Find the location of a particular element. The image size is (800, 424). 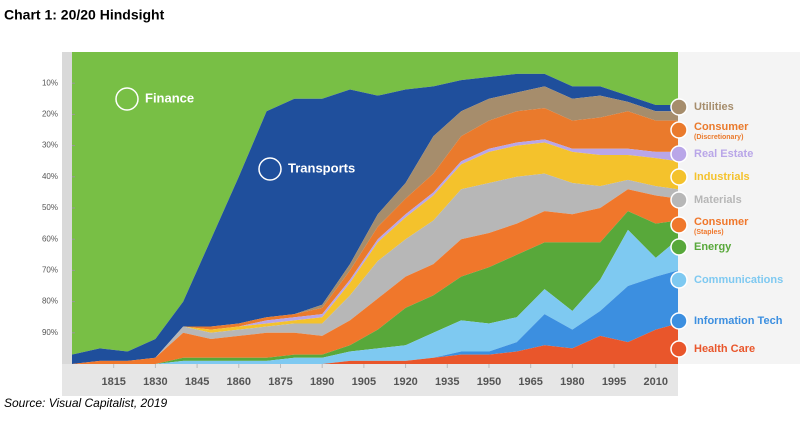

y-tick-label: 40% is located at coordinates (50, 176).